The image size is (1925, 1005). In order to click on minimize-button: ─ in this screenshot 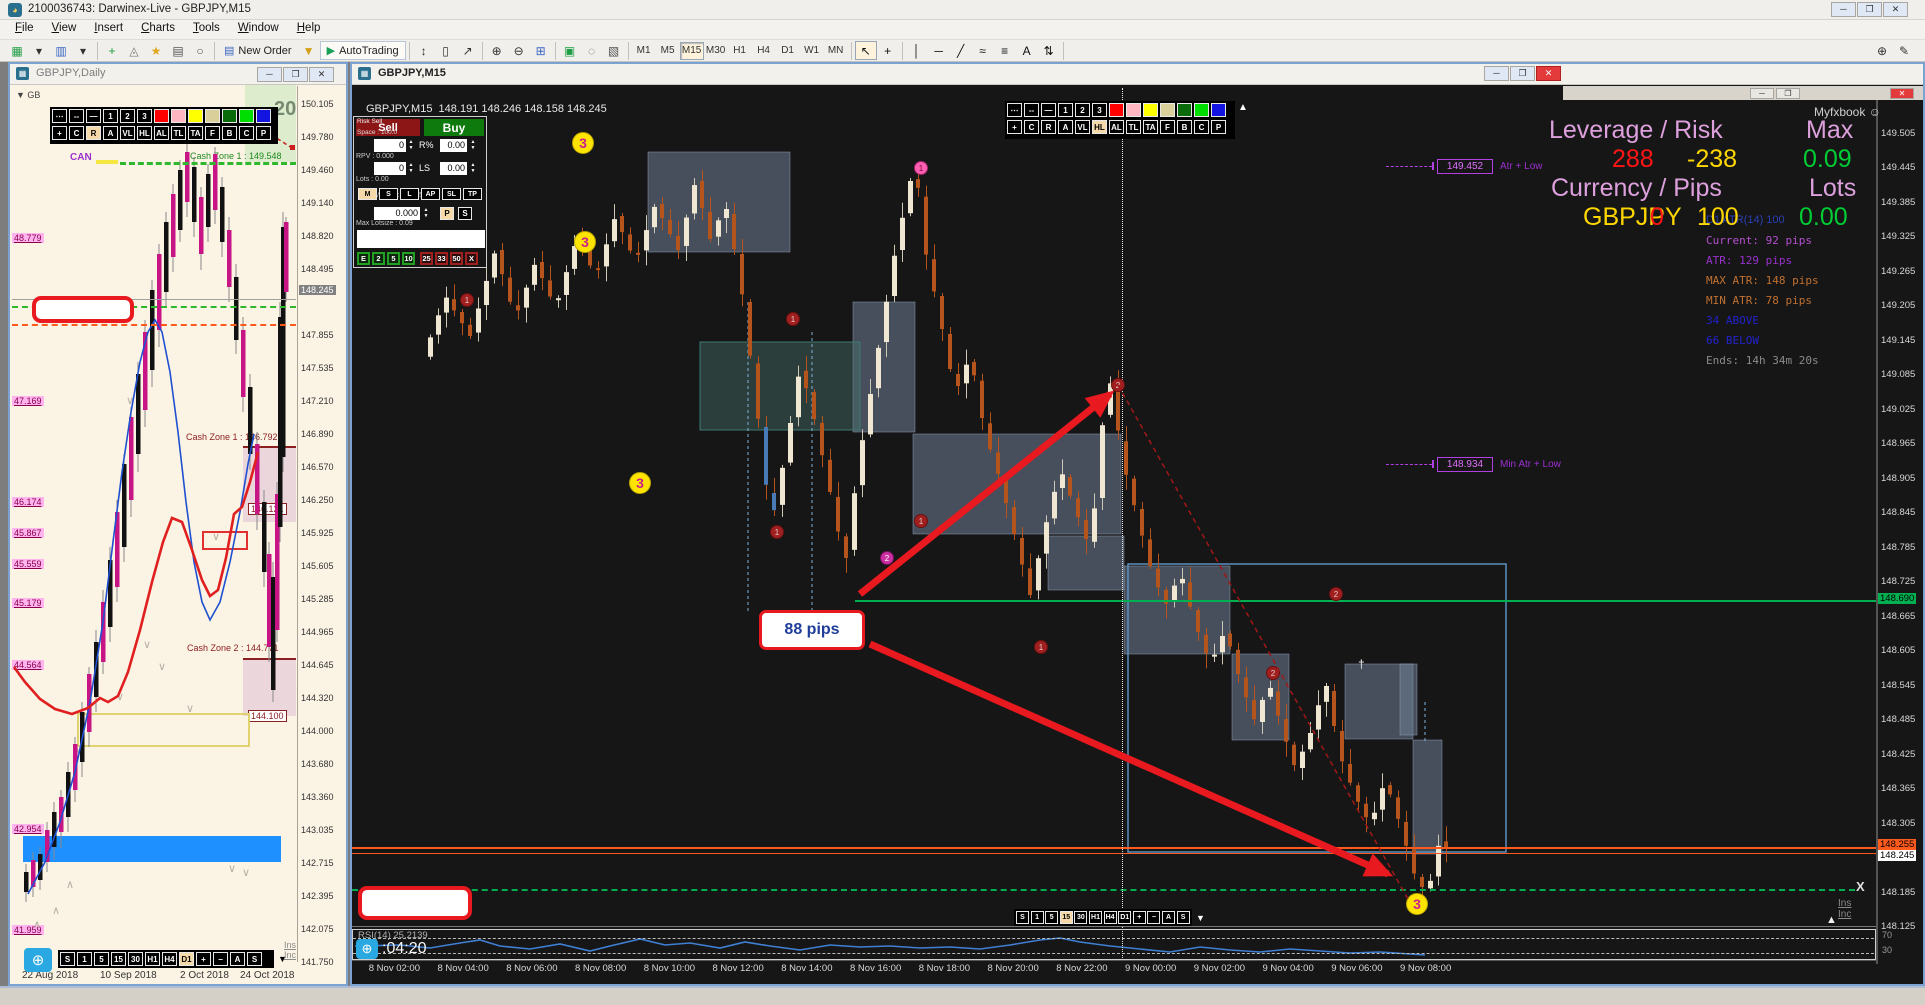, I will do `click(269, 74)`.